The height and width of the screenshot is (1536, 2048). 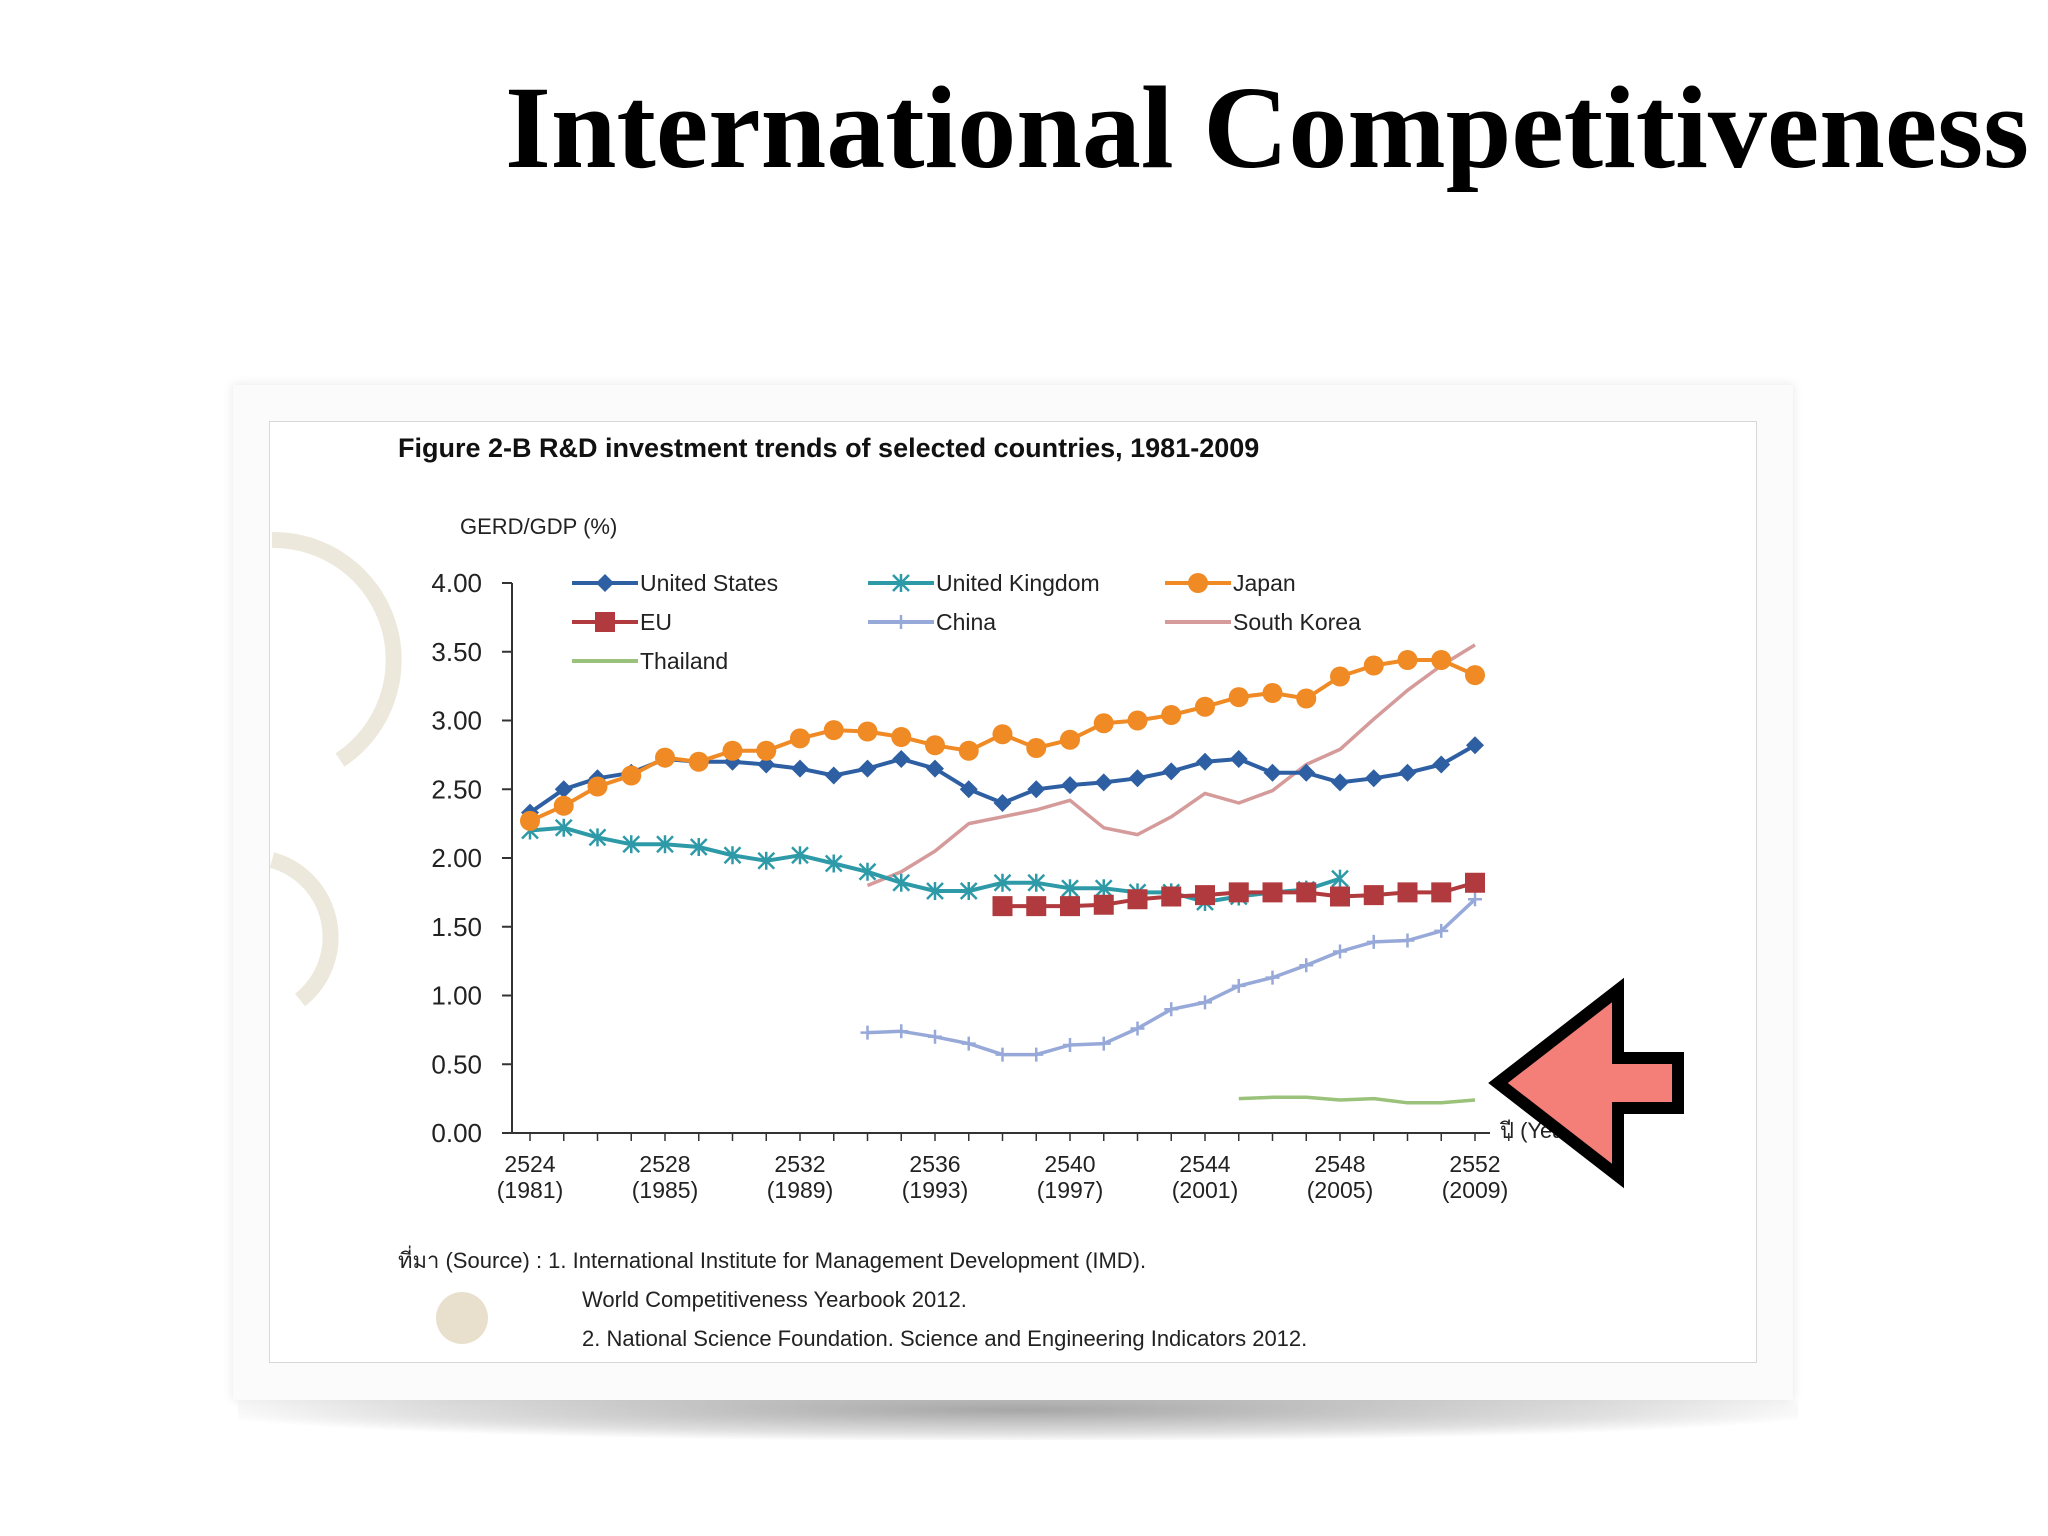 I want to click on legend-item-eu: EU, so click(x=622, y=622).